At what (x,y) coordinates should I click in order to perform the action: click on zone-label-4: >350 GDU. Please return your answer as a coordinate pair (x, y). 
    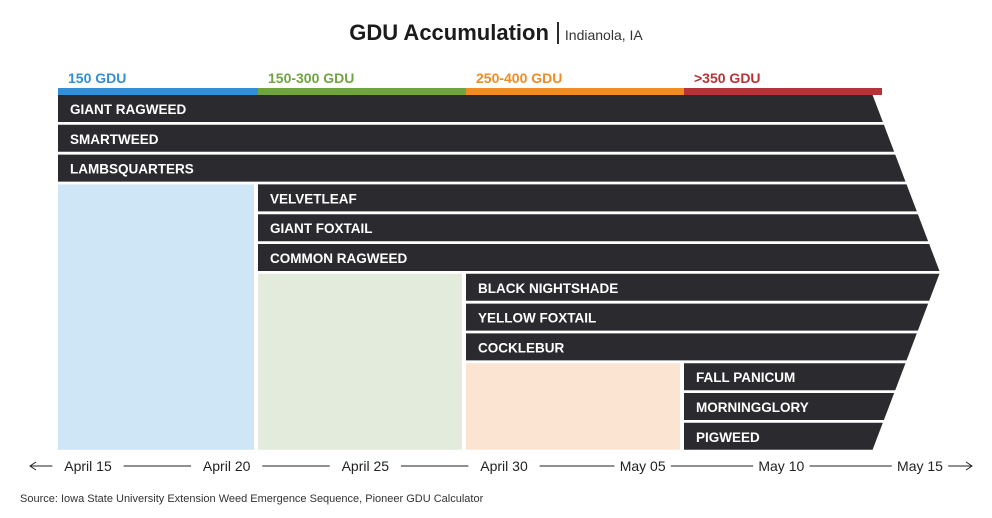
    Looking at the image, I should click on (727, 78).